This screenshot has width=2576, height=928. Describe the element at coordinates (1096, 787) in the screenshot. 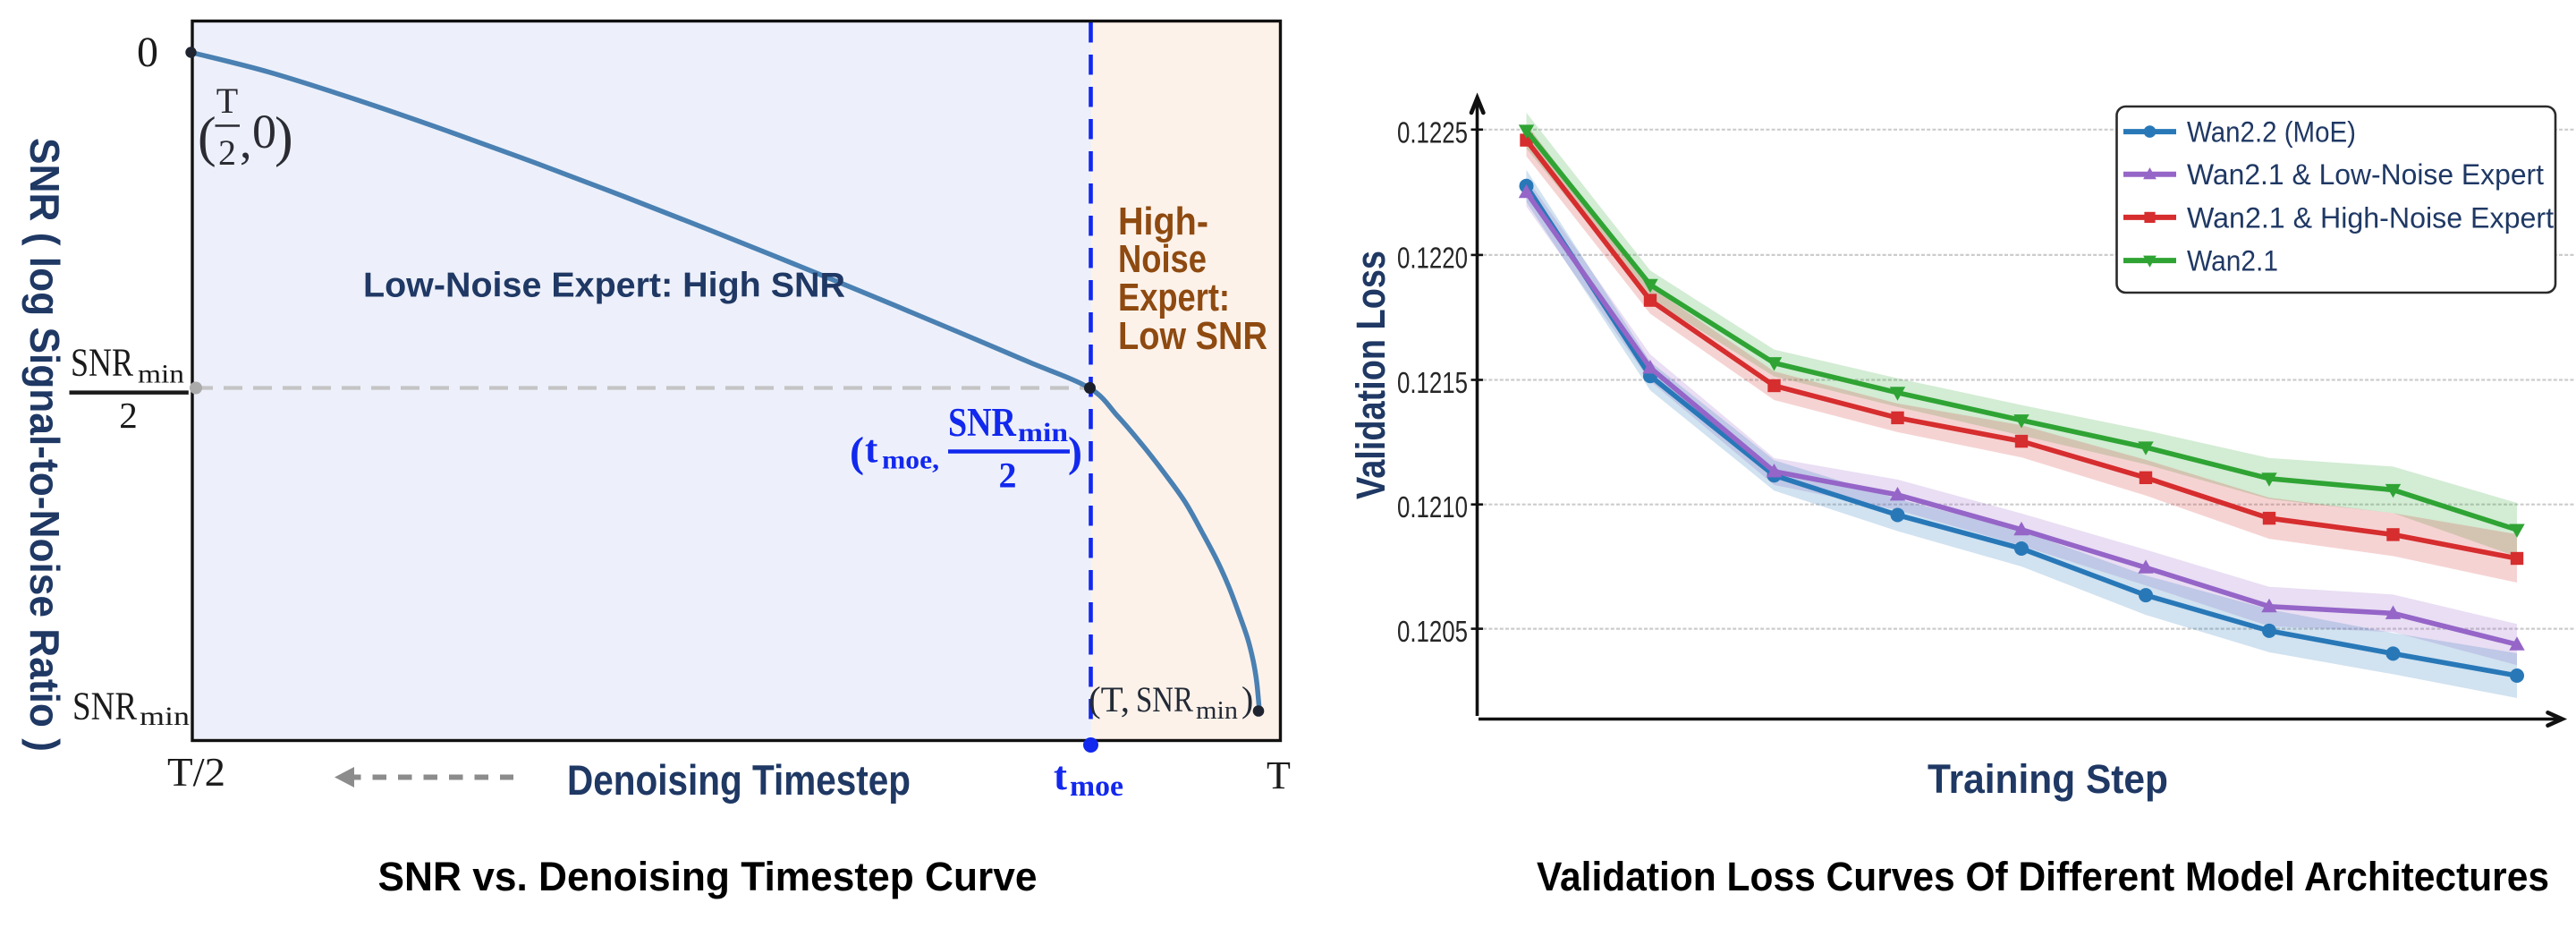

I see `svg-text: moe` at that location.